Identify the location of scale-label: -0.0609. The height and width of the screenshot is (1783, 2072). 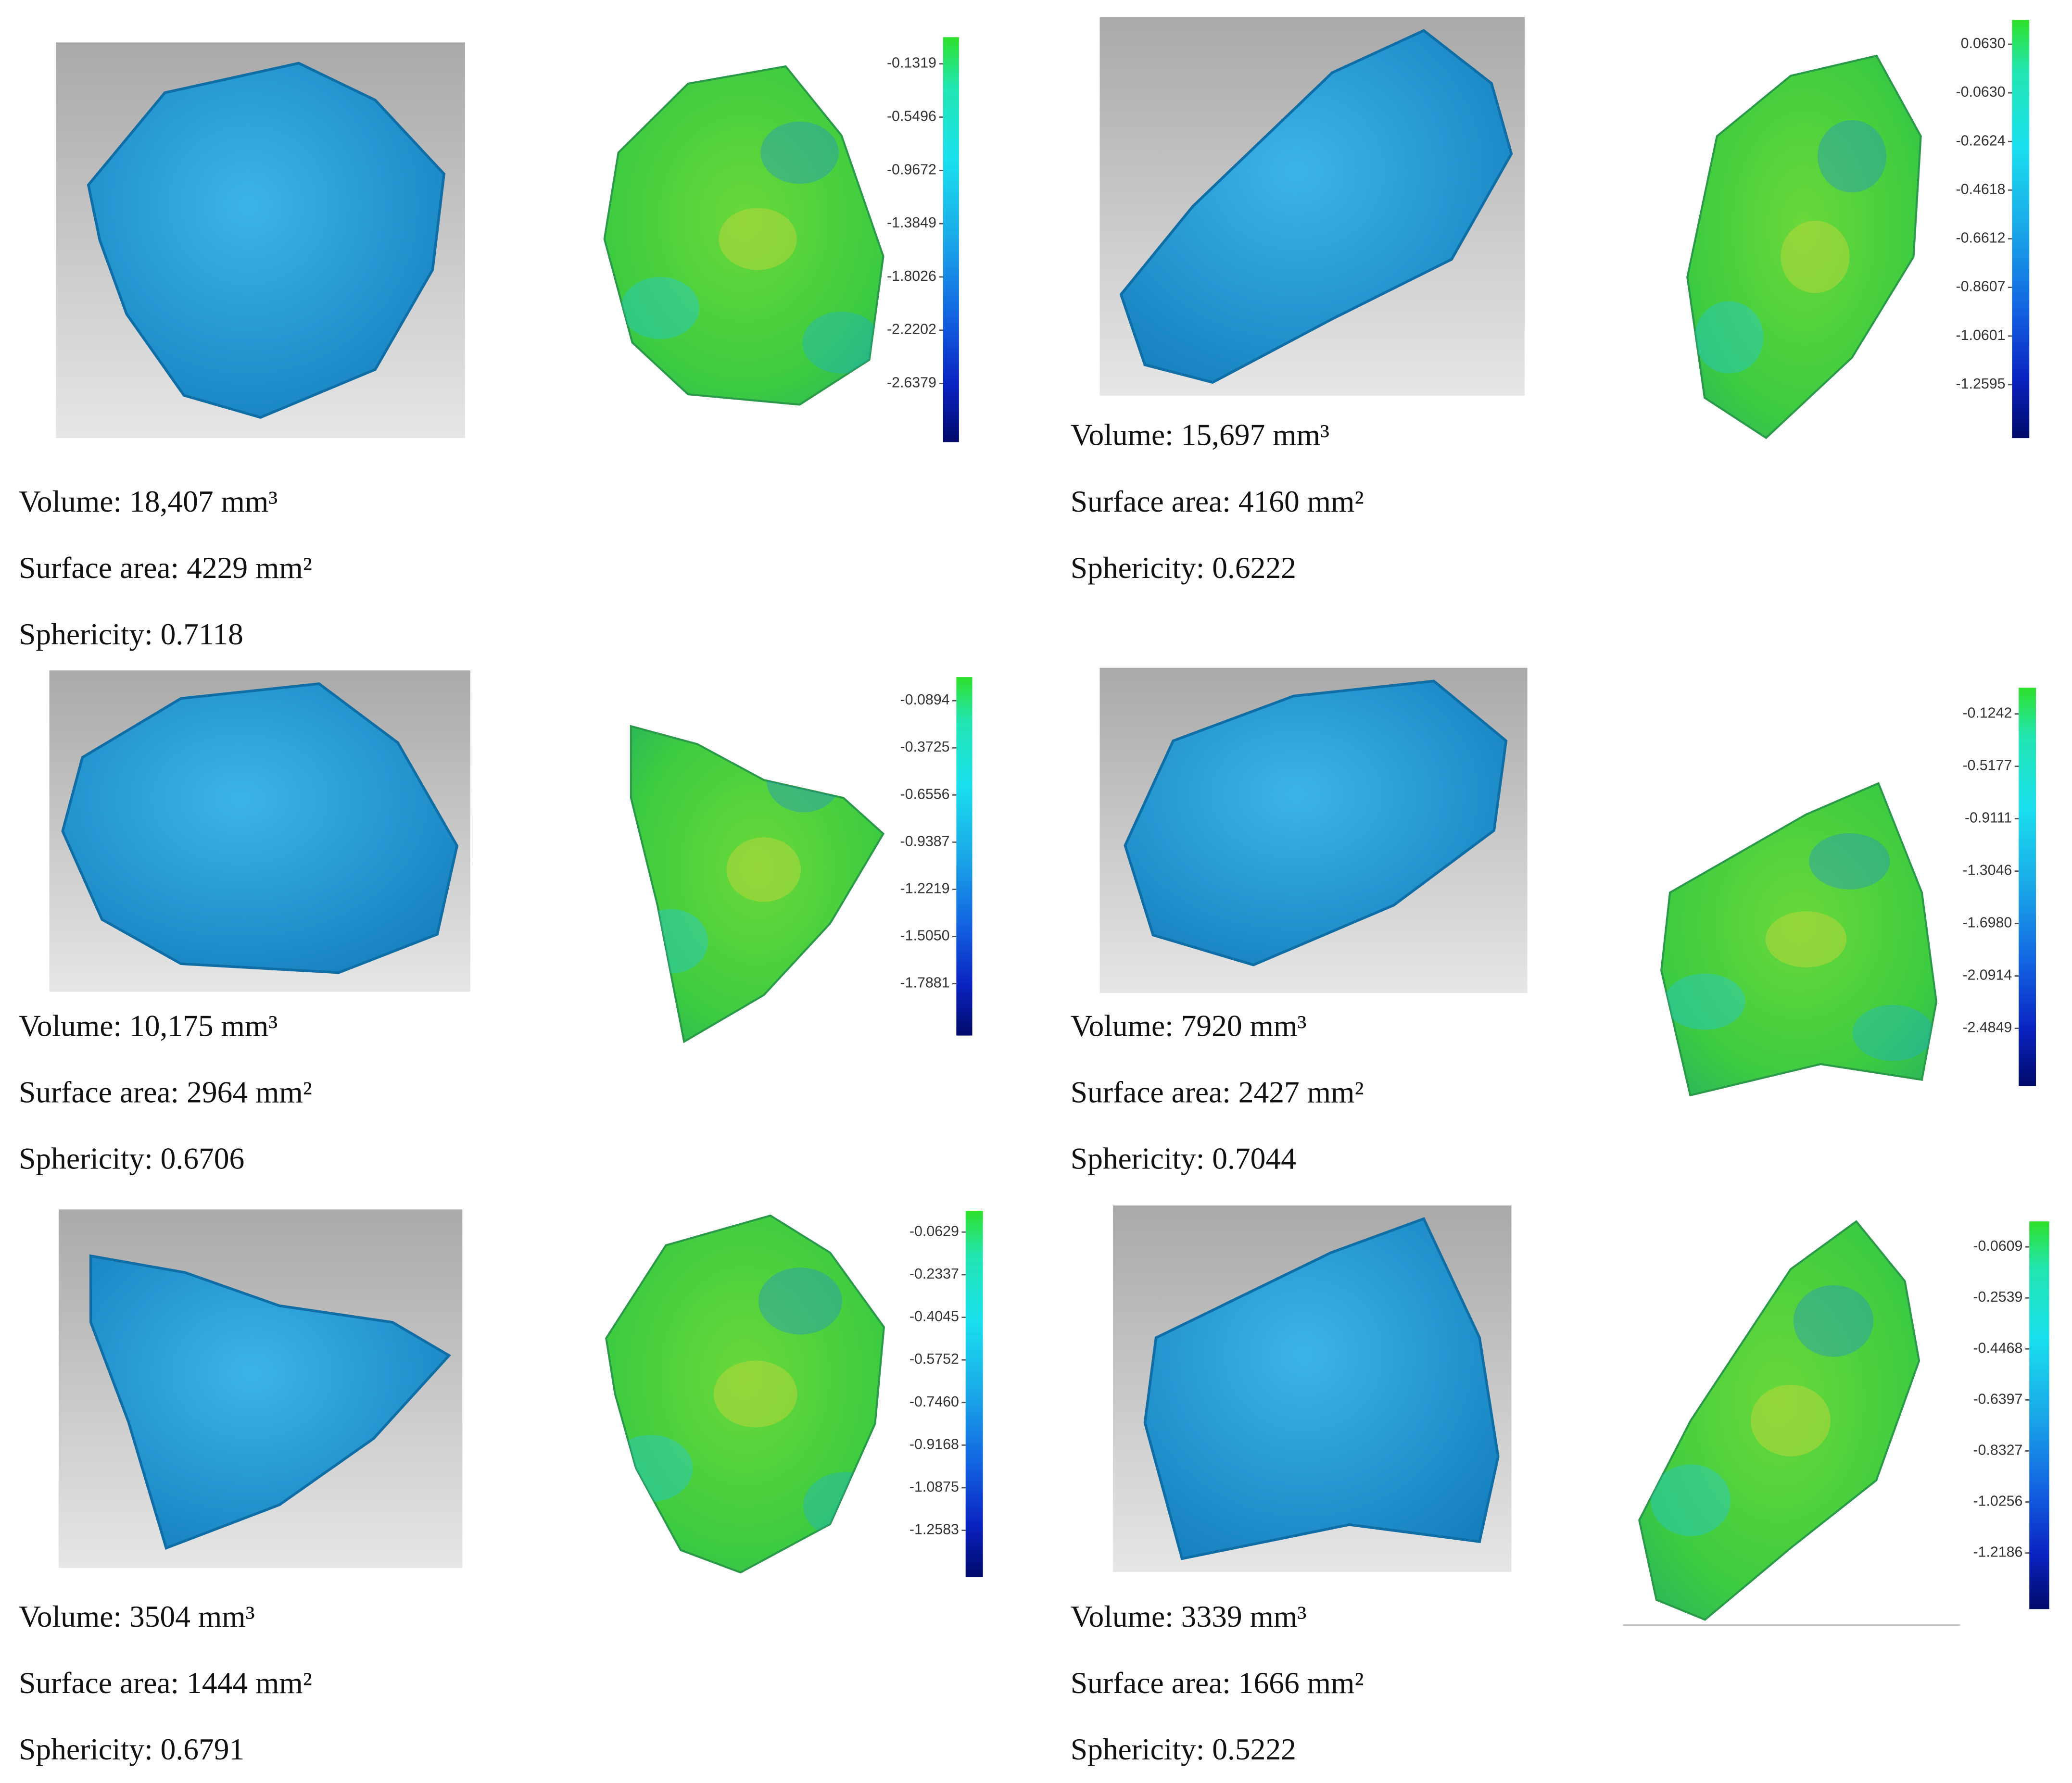
(1997, 1246).